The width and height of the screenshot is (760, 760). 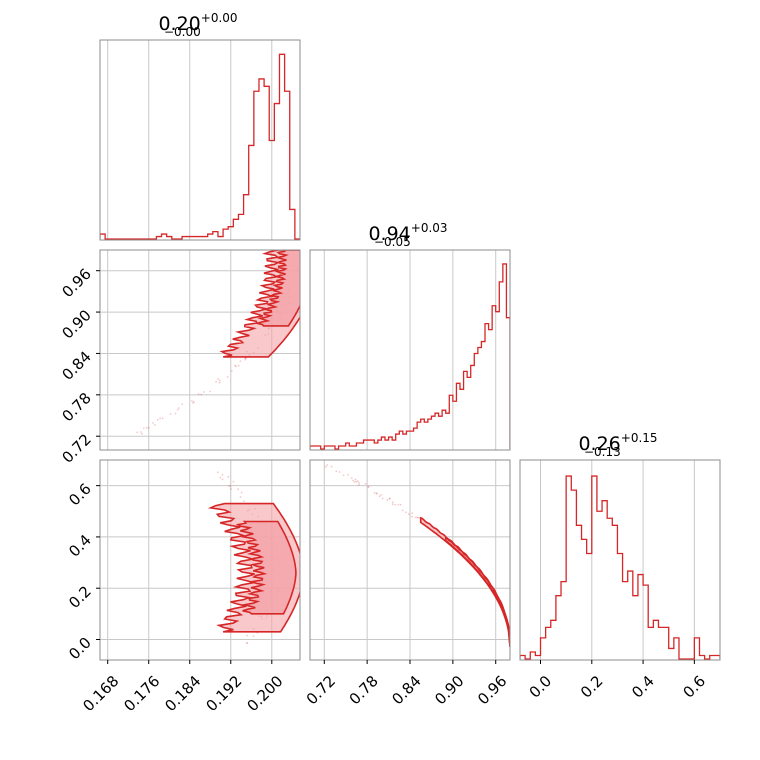 I want to click on x-tick-label: 0.90, so click(x=449, y=690).